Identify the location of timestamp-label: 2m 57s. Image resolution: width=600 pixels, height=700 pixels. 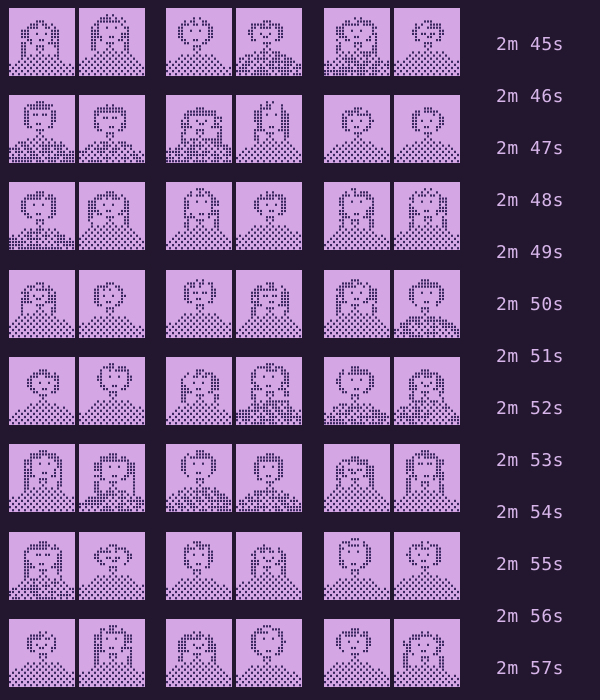
(530, 668).